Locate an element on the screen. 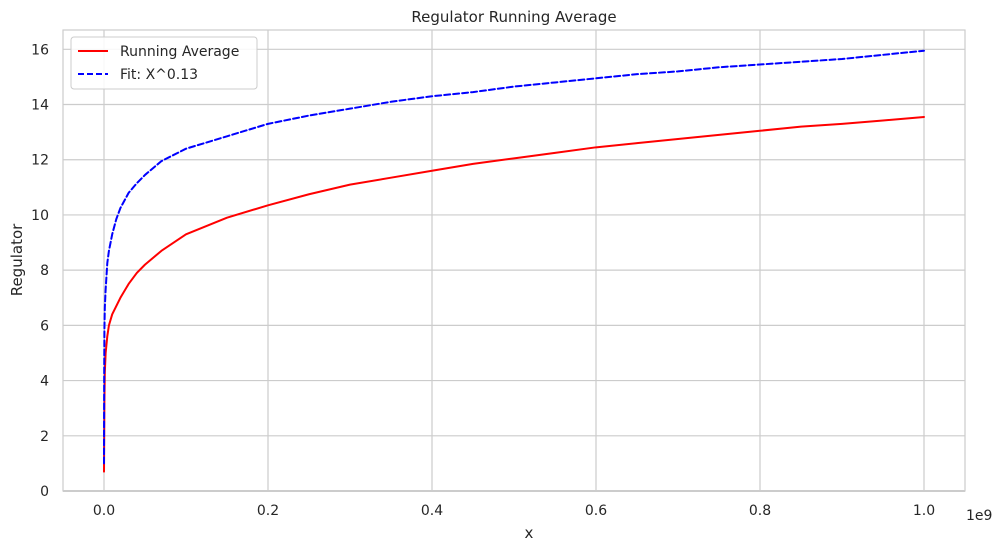 The width and height of the screenshot is (1003, 551). x-tick-label: 0.2 is located at coordinates (268, 511).